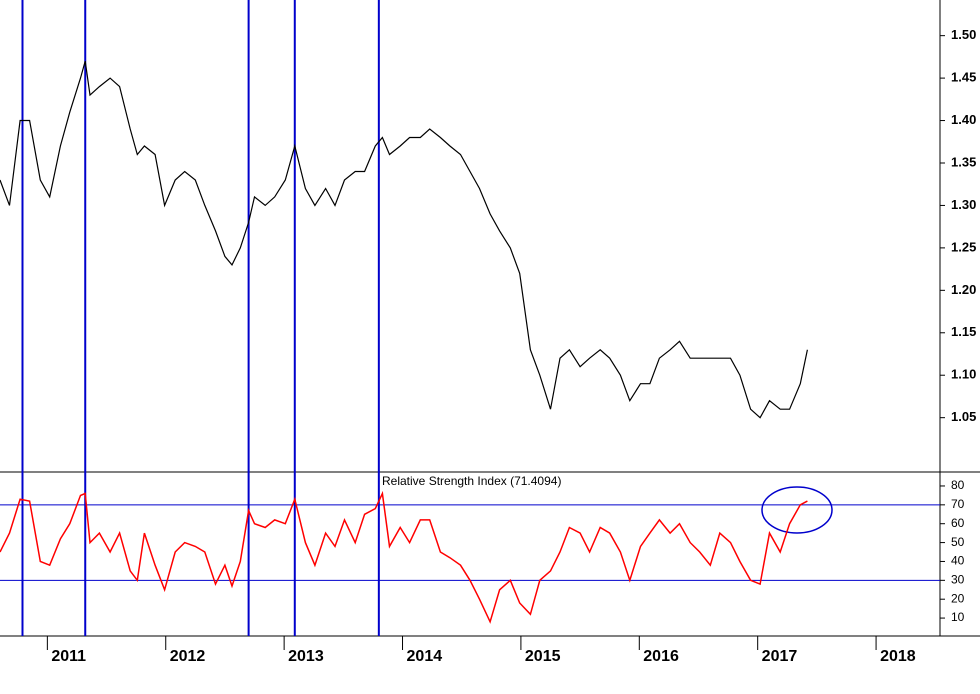 The height and width of the screenshot is (694, 980). I want to click on y-tick-label: 40, so click(958, 561).